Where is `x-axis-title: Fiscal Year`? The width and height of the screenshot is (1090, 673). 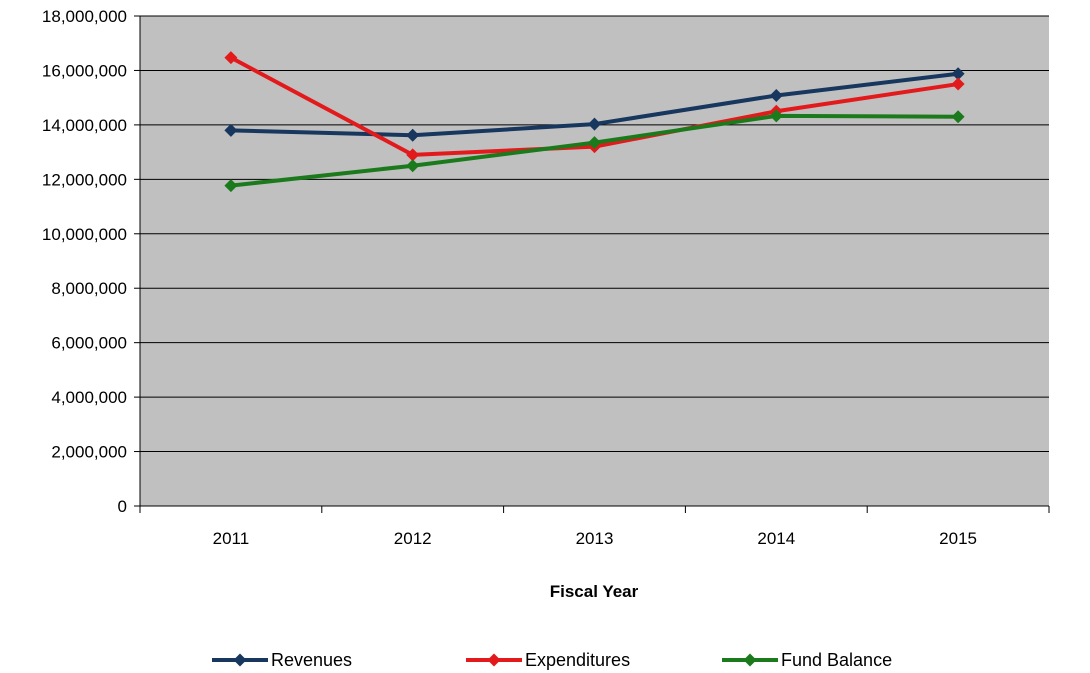
x-axis-title: Fiscal Year is located at coordinates (594, 591).